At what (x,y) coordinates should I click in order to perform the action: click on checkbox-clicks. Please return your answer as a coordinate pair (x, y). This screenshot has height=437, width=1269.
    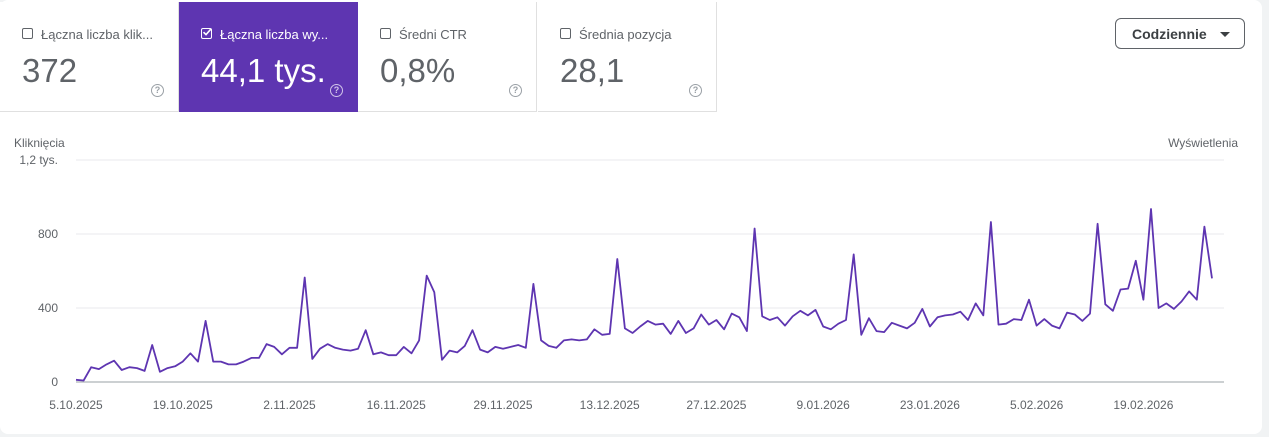
    Looking at the image, I should click on (27, 33).